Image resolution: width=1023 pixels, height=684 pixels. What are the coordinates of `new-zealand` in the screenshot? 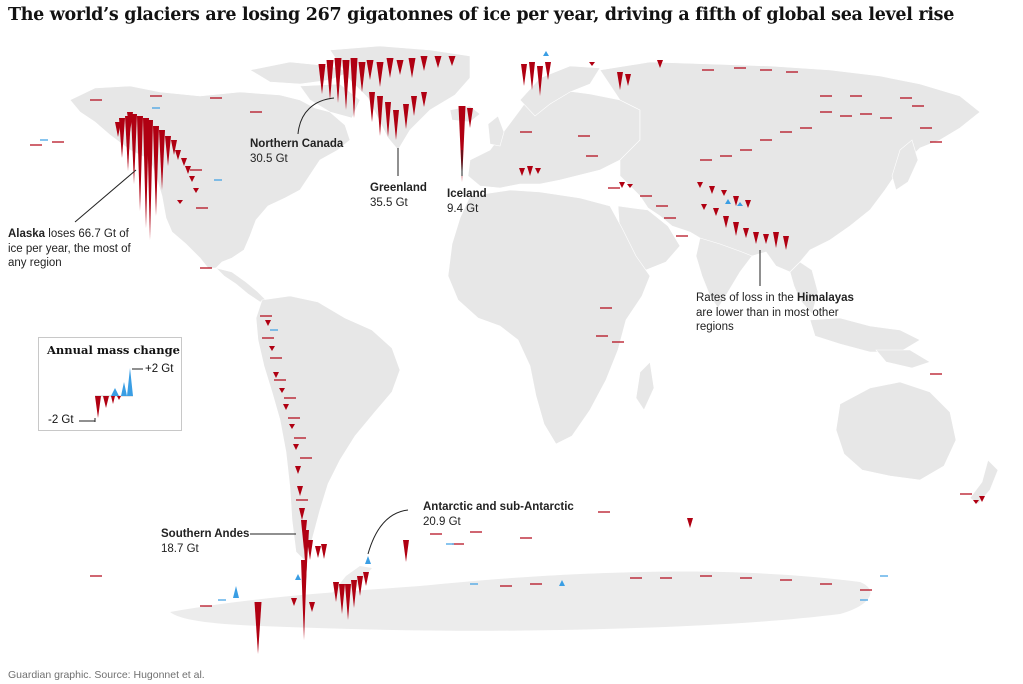 It's located at (984, 482).